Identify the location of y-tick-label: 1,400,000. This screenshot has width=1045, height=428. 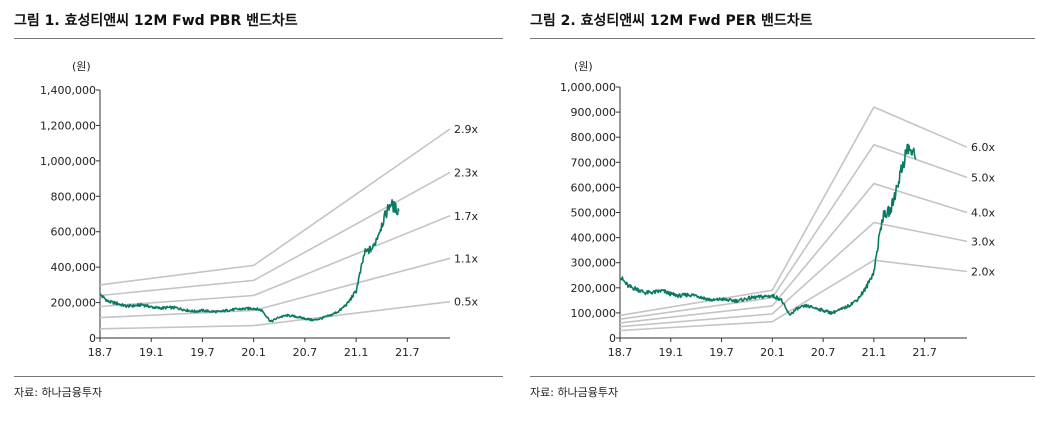
(68, 90).